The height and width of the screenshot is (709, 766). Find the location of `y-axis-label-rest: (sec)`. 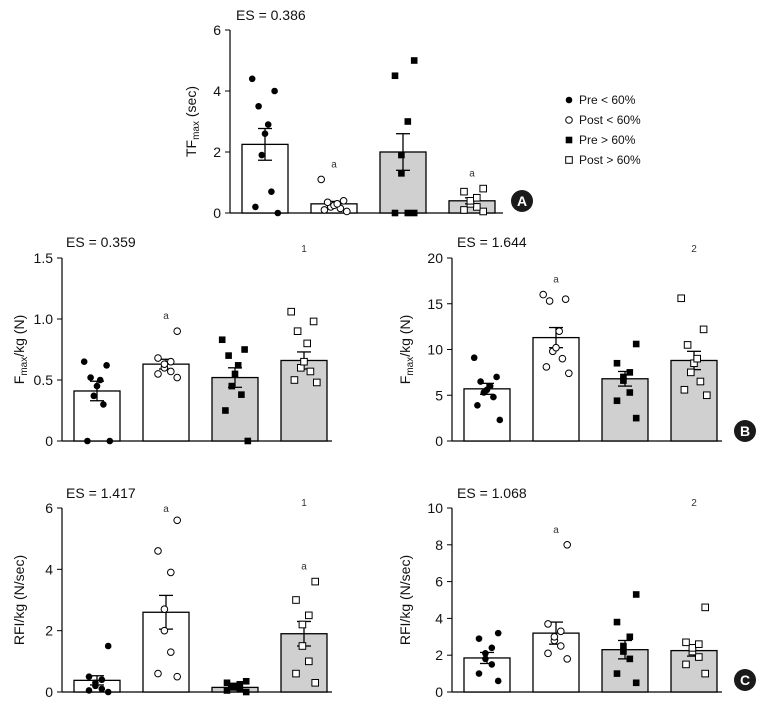

y-axis-label-rest: (sec) is located at coordinates (191, 103).